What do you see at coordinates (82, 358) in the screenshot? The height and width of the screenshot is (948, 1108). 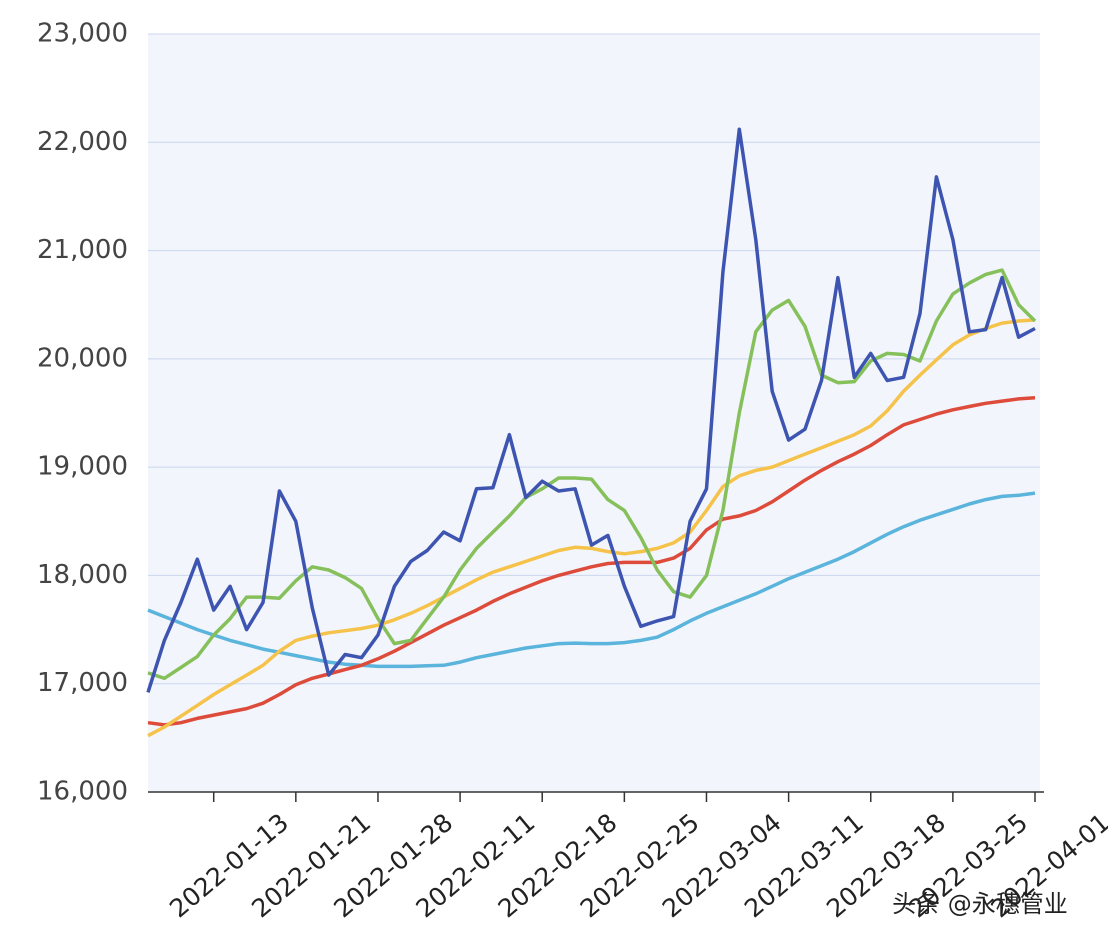 I see `y-tick-label: 20,000` at bounding box center [82, 358].